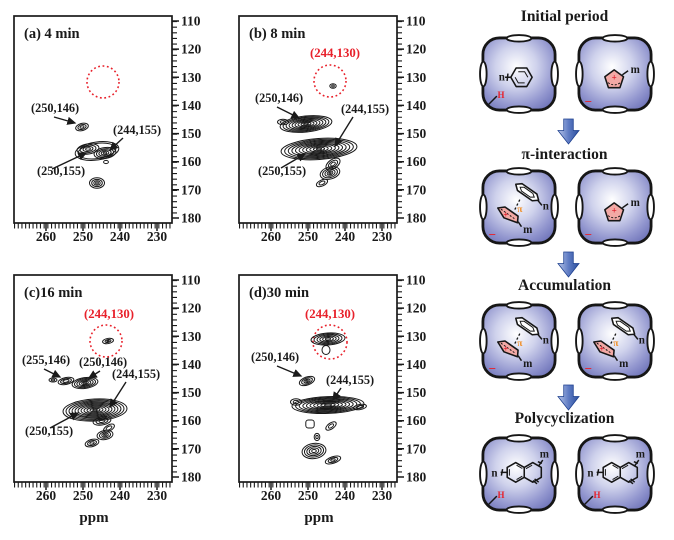 The width and height of the screenshot is (674, 540). What do you see at coordinates (519, 74) in the screenshot?
I see `cage-initial-benzene: n H` at bounding box center [519, 74].